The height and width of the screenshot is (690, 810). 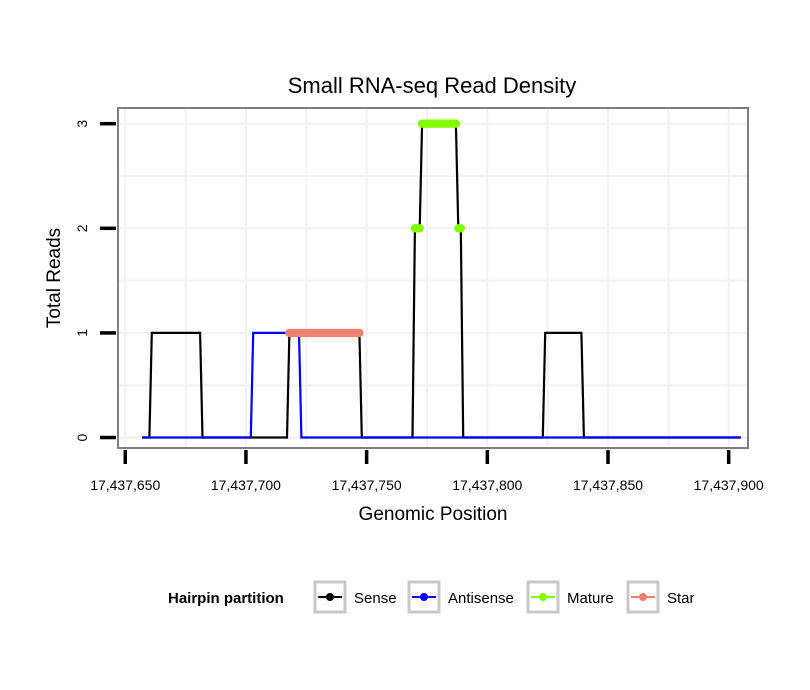 What do you see at coordinates (54, 278) in the screenshot?
I see `y-axis-title: Total Reads` at bounding box center [54, 278].